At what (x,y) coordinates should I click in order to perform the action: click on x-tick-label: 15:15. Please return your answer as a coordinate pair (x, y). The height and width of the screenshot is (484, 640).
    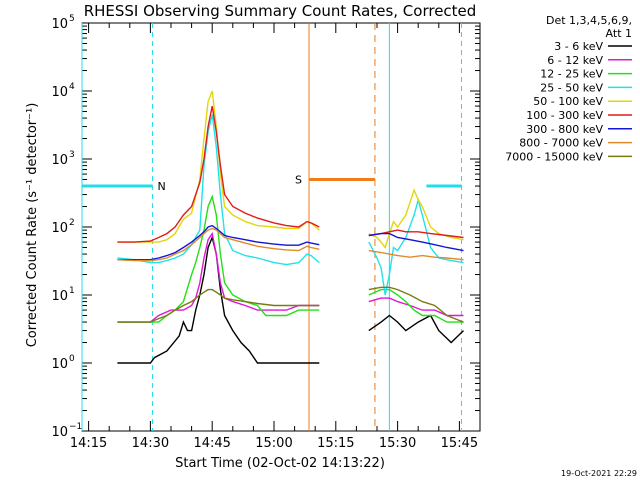
    Looking at the image, I should click on (335, 443).